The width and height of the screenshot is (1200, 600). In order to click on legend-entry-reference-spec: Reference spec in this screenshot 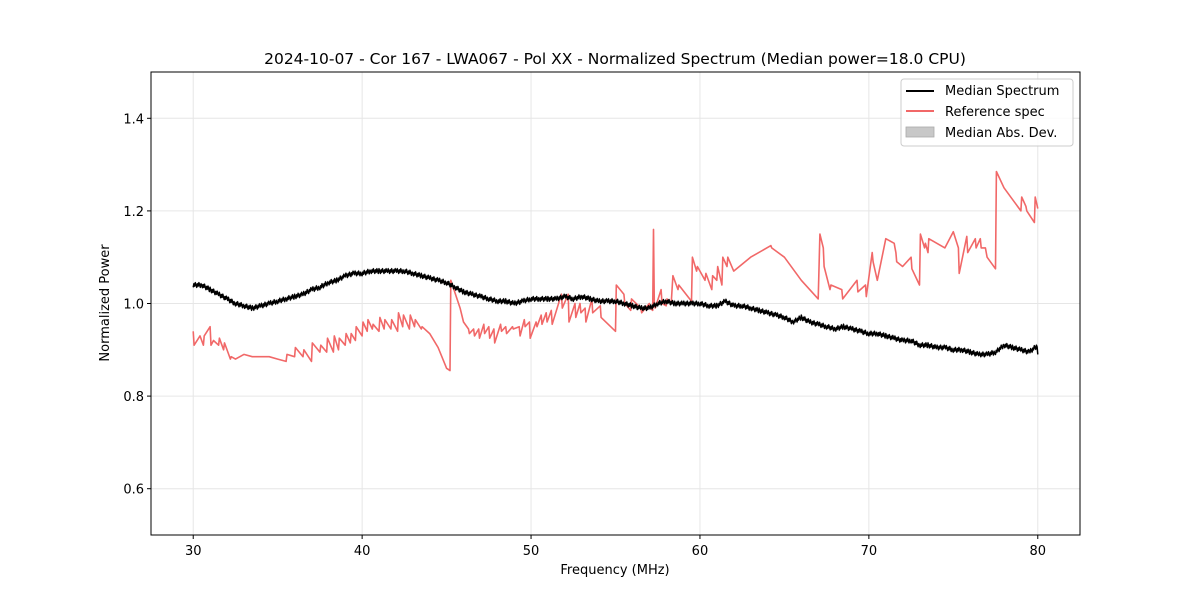, I will do `click(975, 112)`.